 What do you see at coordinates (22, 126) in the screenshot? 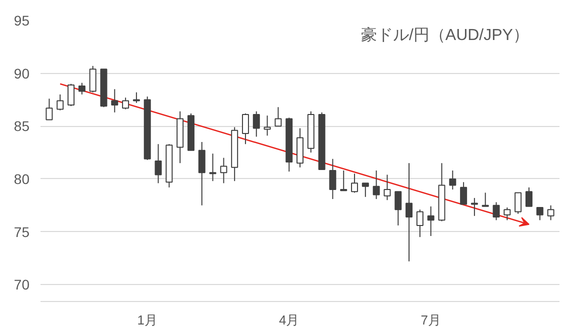
I see `y-tick-label: 85` at bounding box center [22, 126].